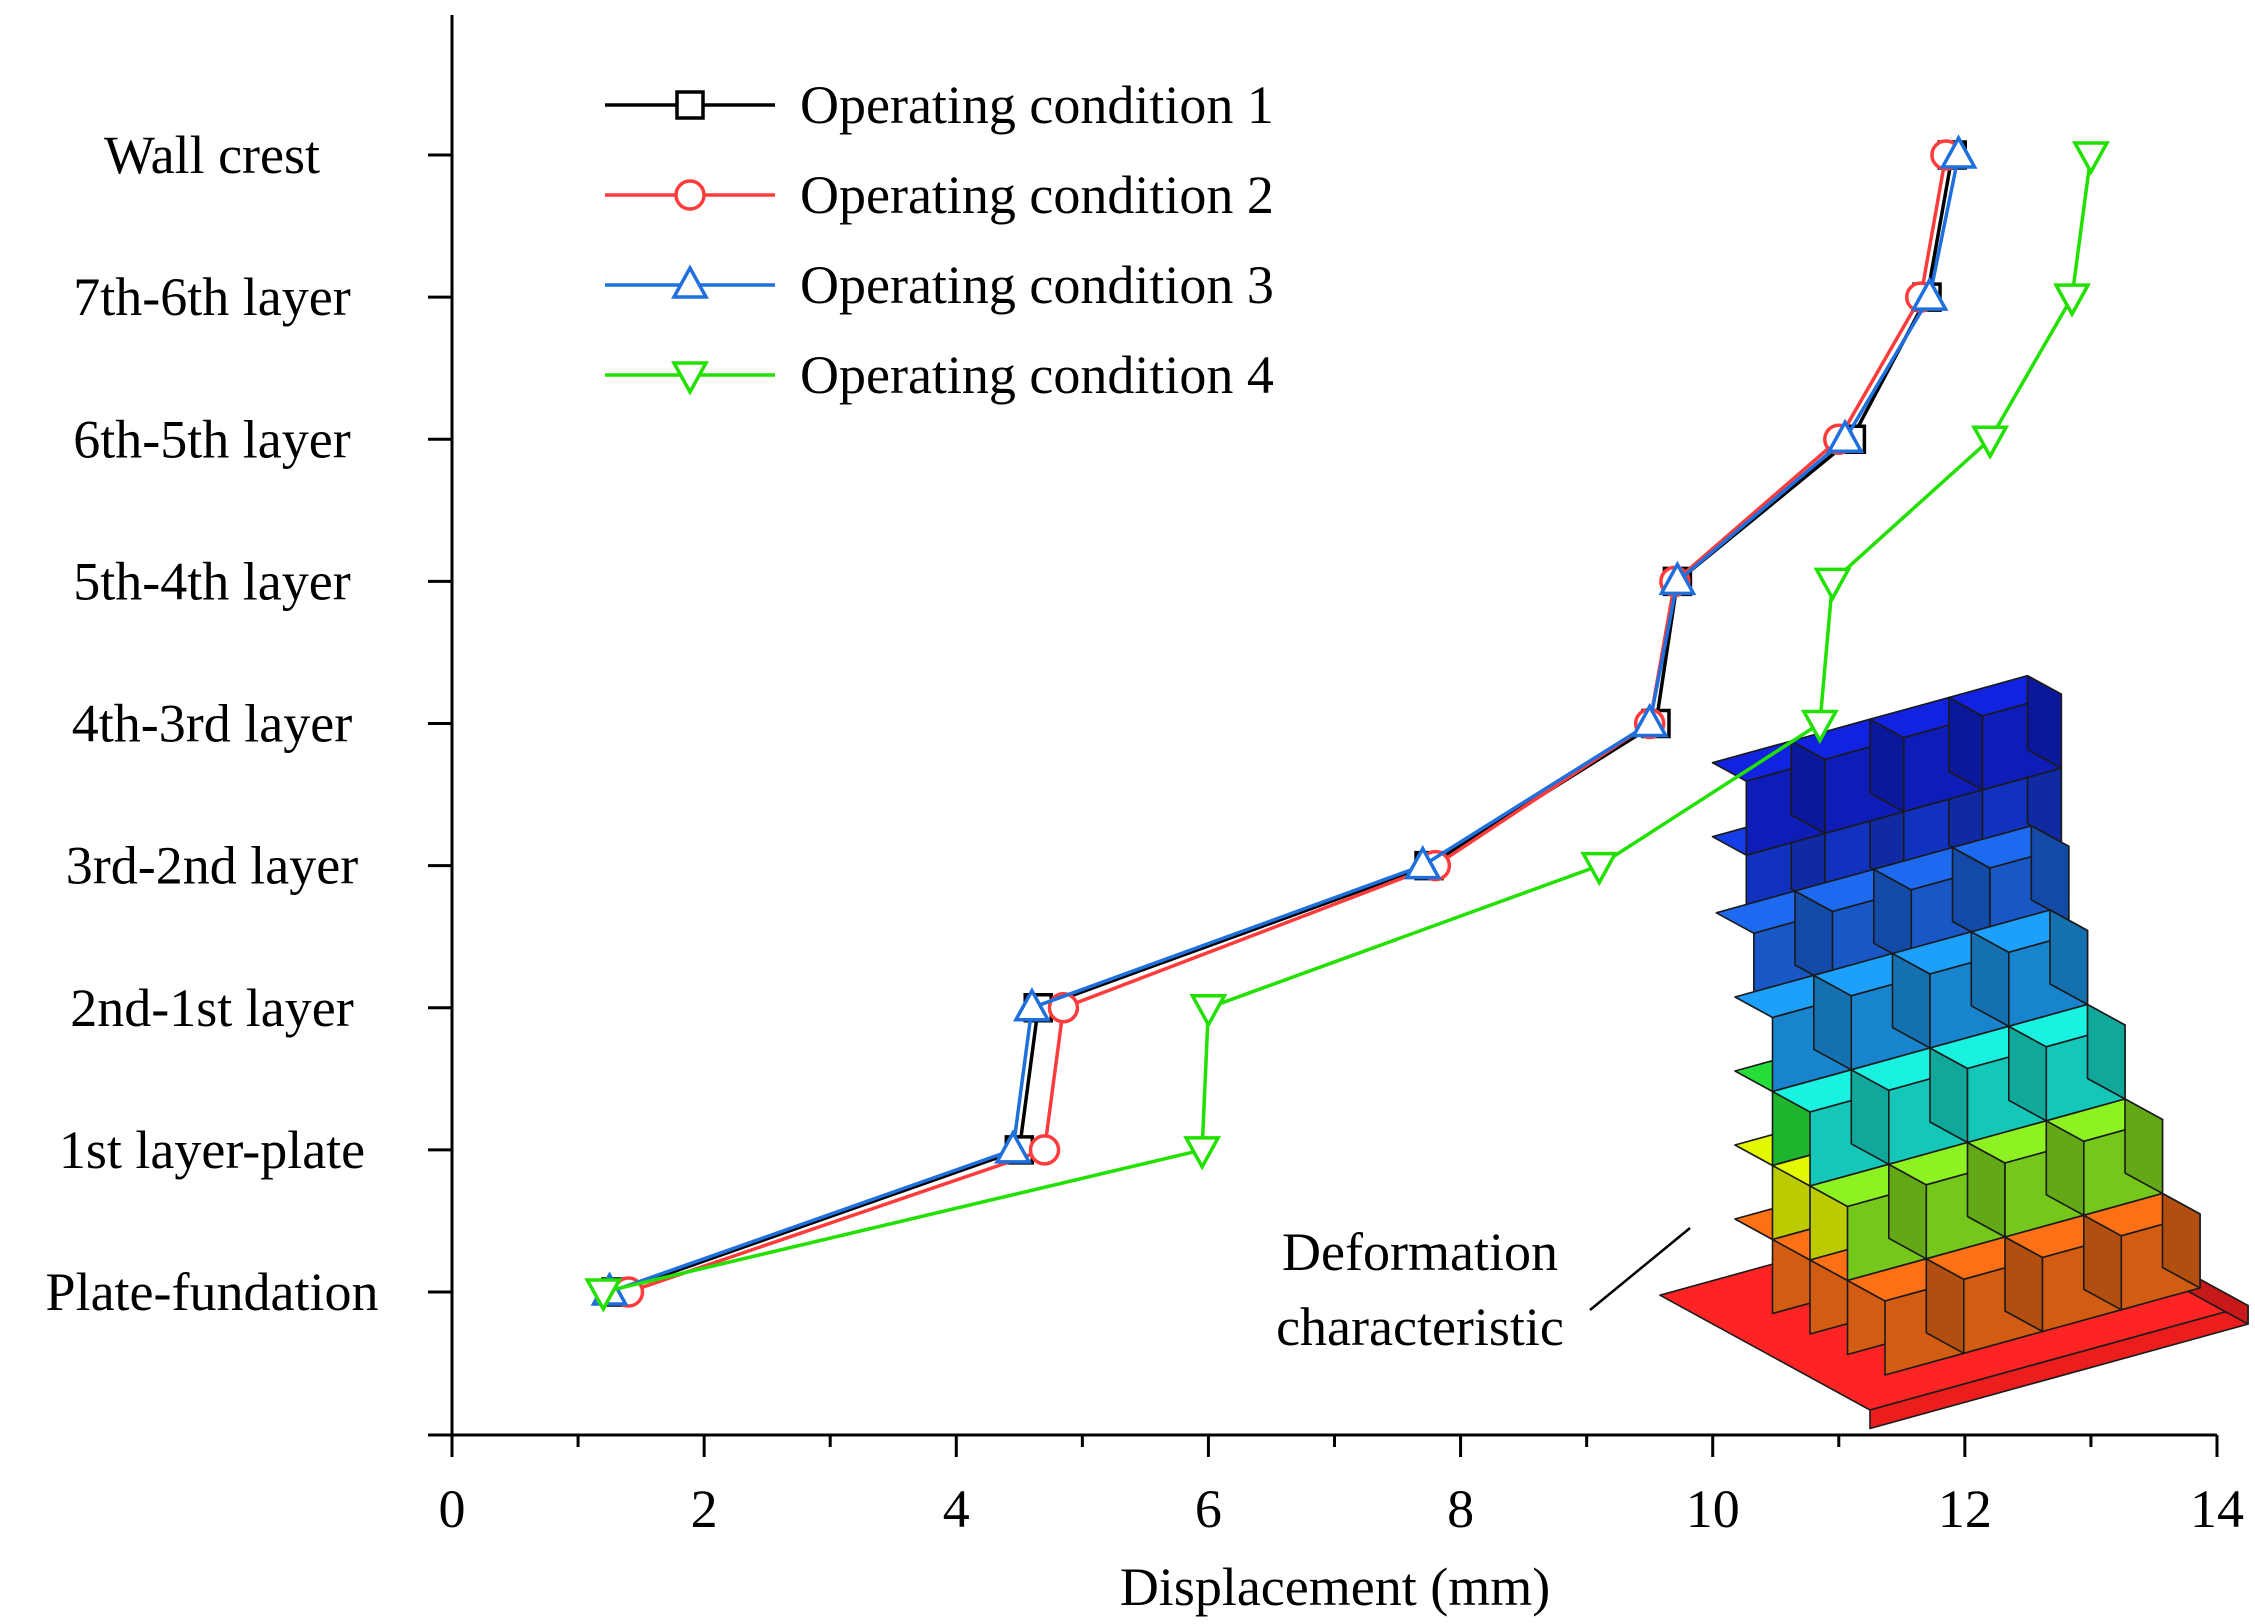  Describe the element at coordinates (1208, 1509) in the screenshot. I see `x-tick-label: 6` at that location.